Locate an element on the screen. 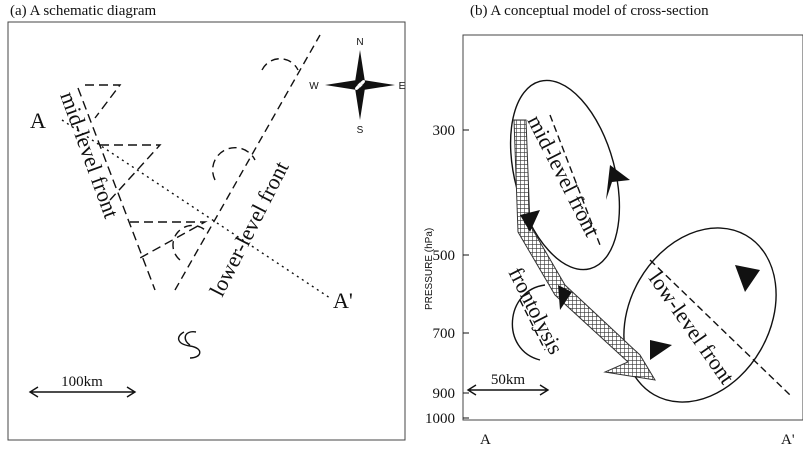 The height and width of the screenshot is (450, 803). warm-front-bumps is located at coordinates (235, 159).